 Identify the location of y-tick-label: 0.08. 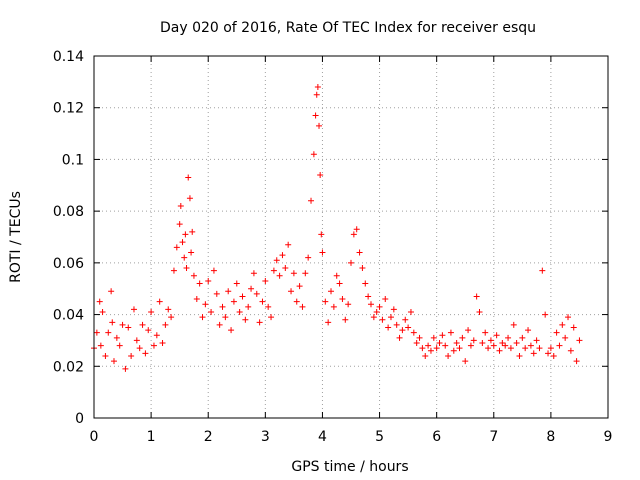
(68, 212).